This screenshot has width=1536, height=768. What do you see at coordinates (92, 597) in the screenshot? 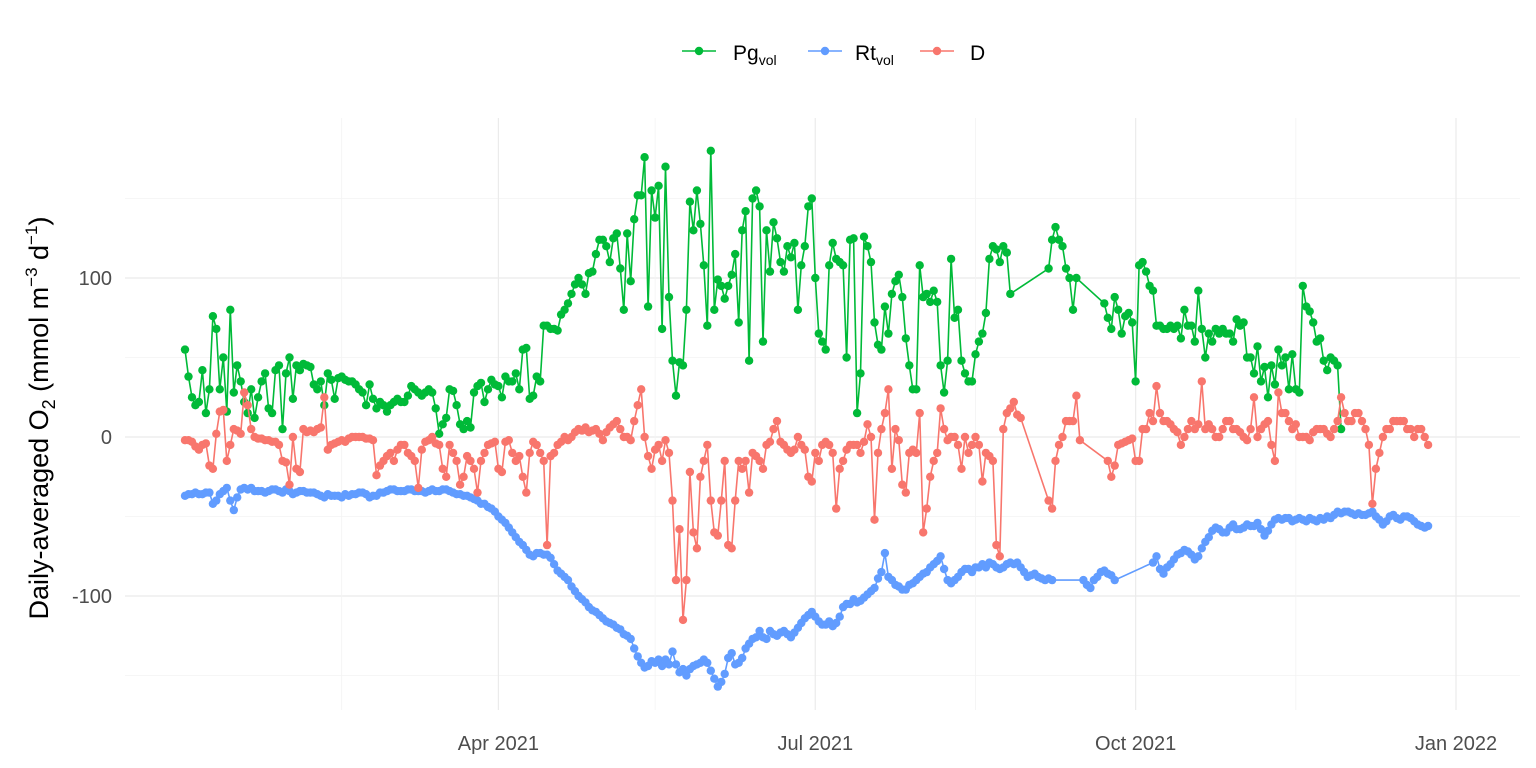
I see `y-tick-label: -100` at bounding box center [92, 597].